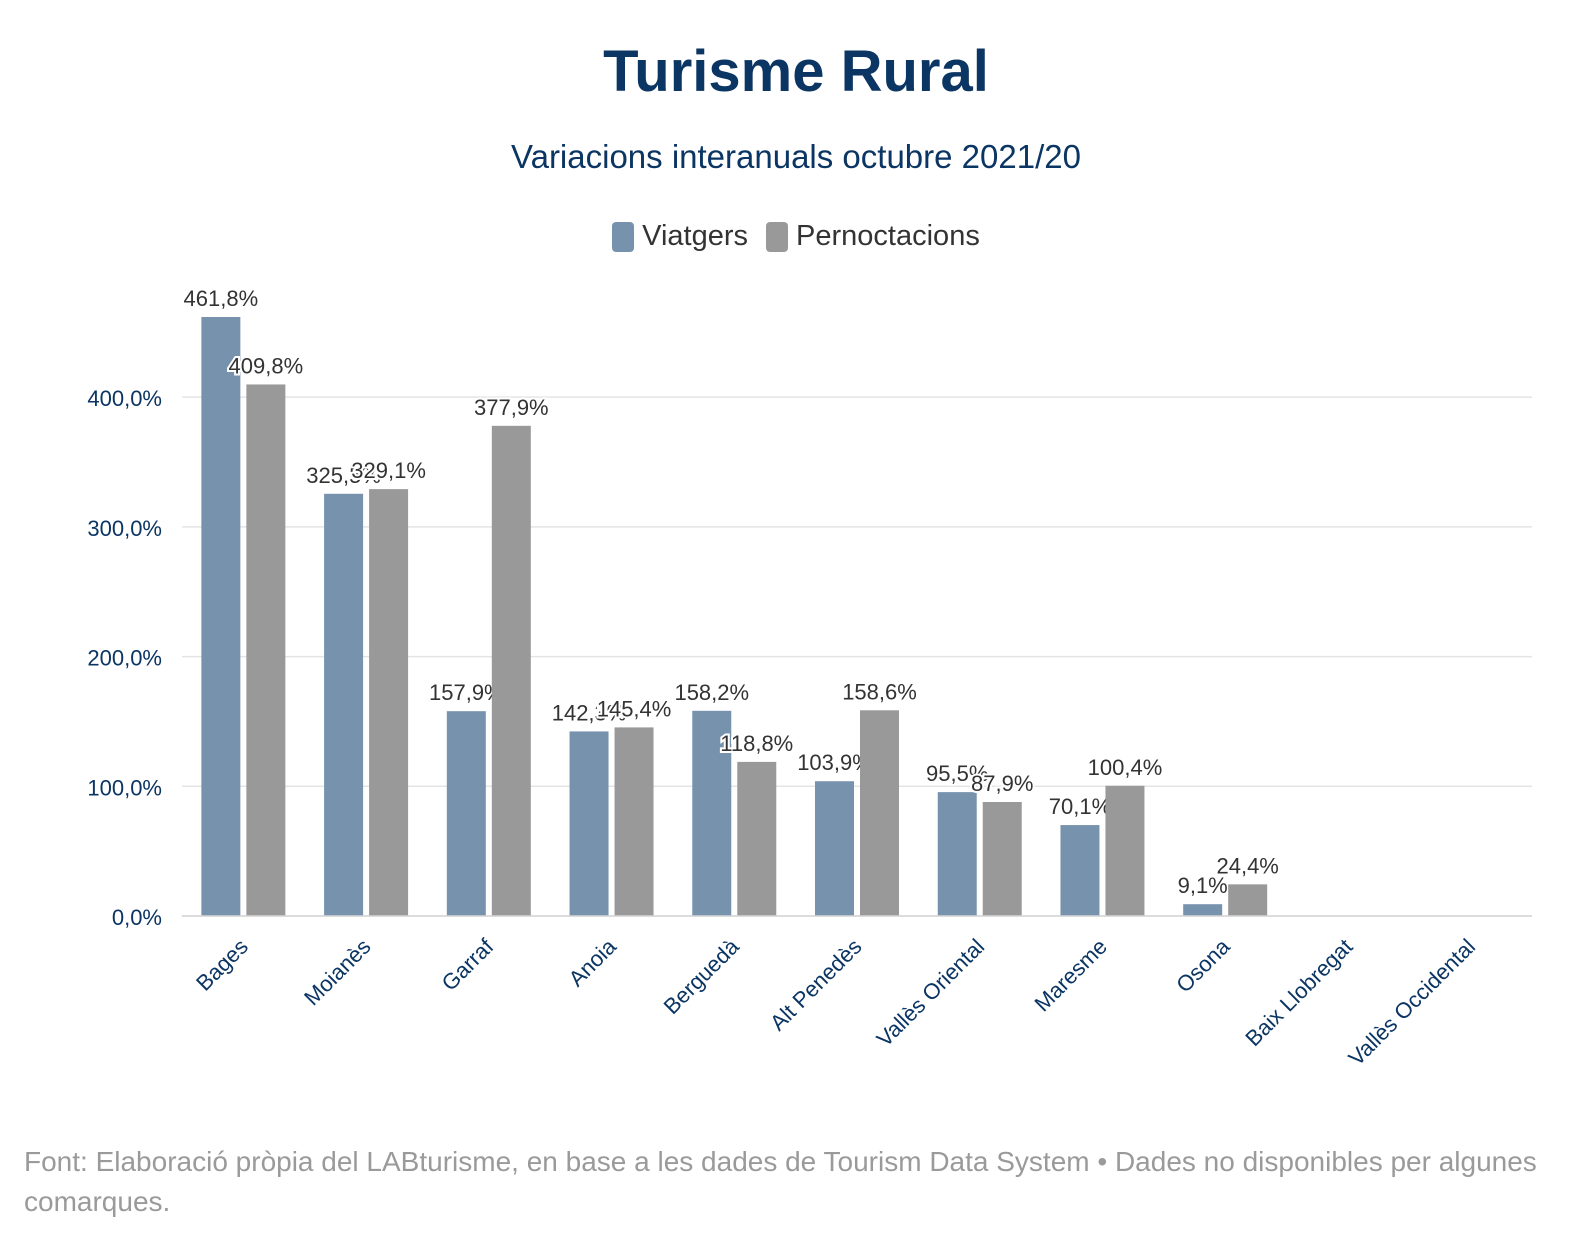 This screenshot has width=1592, height=1240. What do you see at coordinates (623, 236) in the screenshot?
I see `legend-swatch-viatgers` at bounding box center [623, 236].